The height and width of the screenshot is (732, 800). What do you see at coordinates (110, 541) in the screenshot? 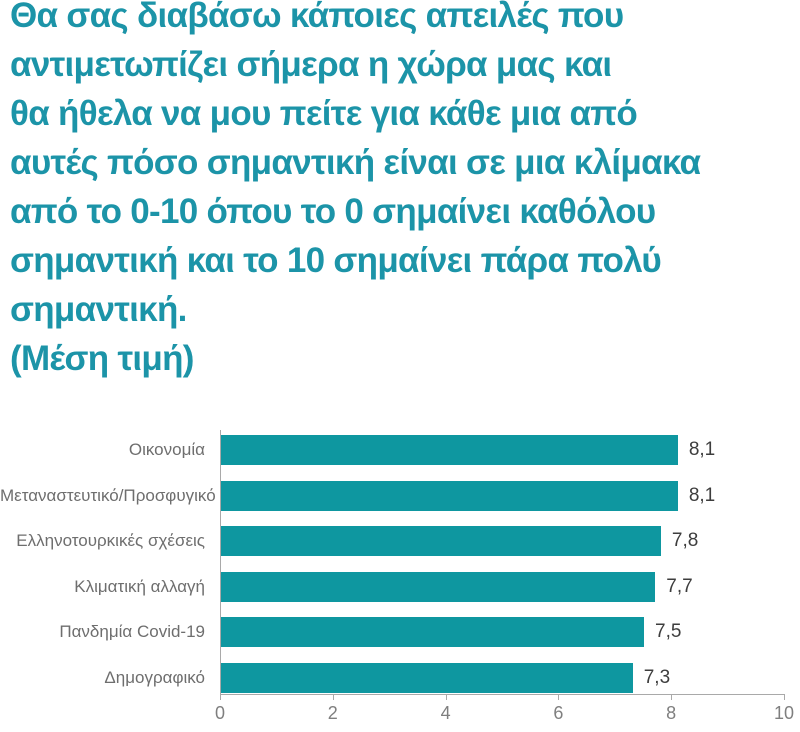
I see `category-label: Ελληνοτουρκικές σχέσεις` at bounding box center [110, 541].